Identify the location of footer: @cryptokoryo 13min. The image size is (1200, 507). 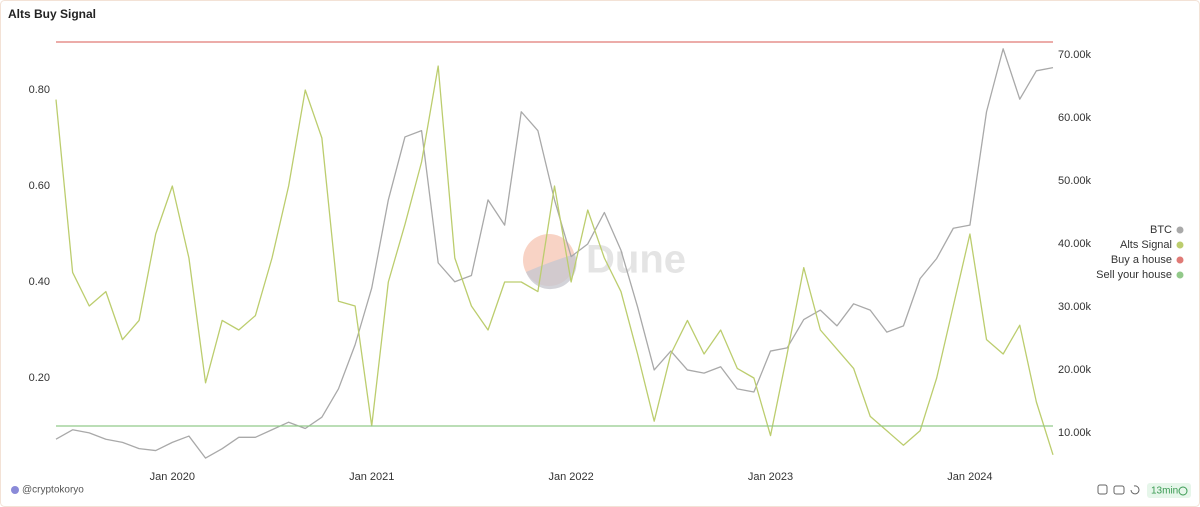
(601, 490).